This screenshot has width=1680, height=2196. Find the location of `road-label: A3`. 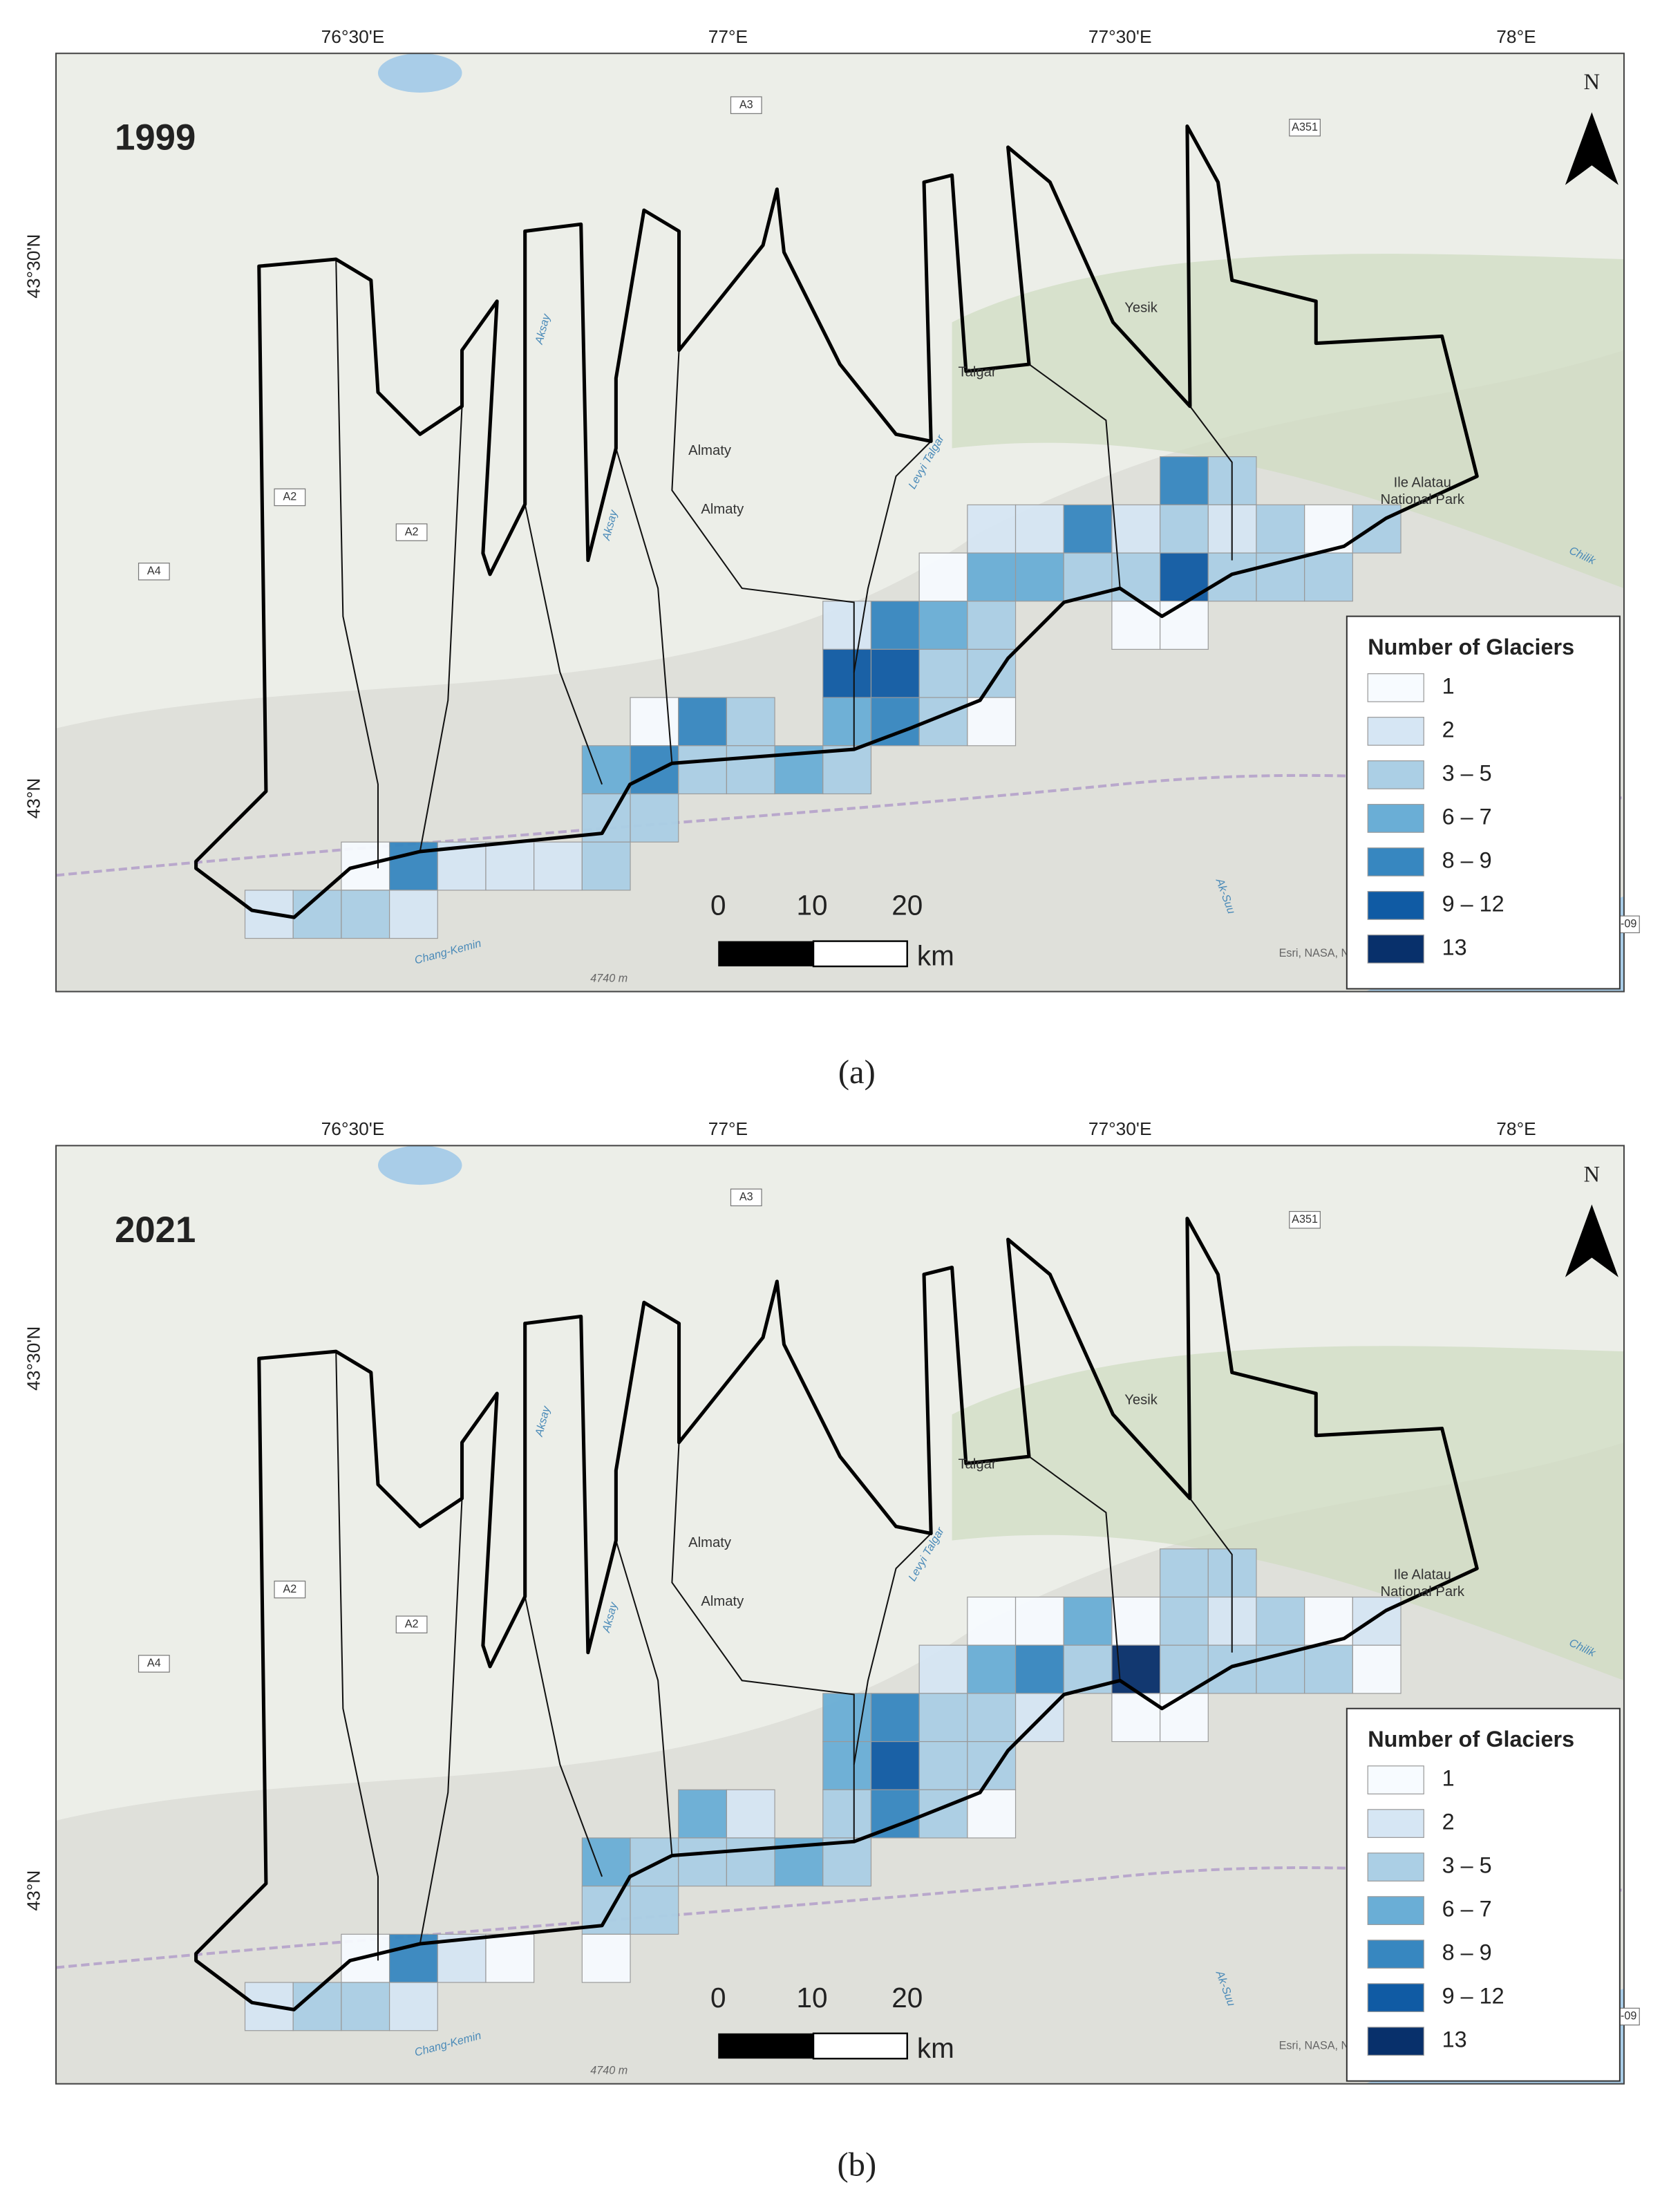

road-label: A3 is located at coordinates (746, 104).